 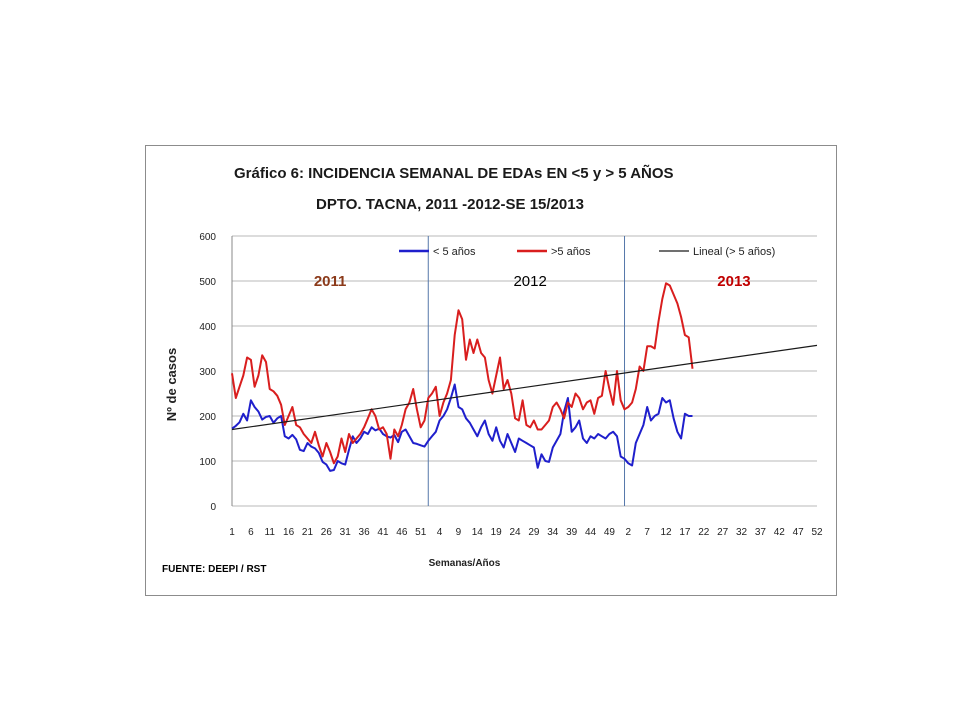 I want to click on x-tick-label: 7, so click(x=647, y=532).